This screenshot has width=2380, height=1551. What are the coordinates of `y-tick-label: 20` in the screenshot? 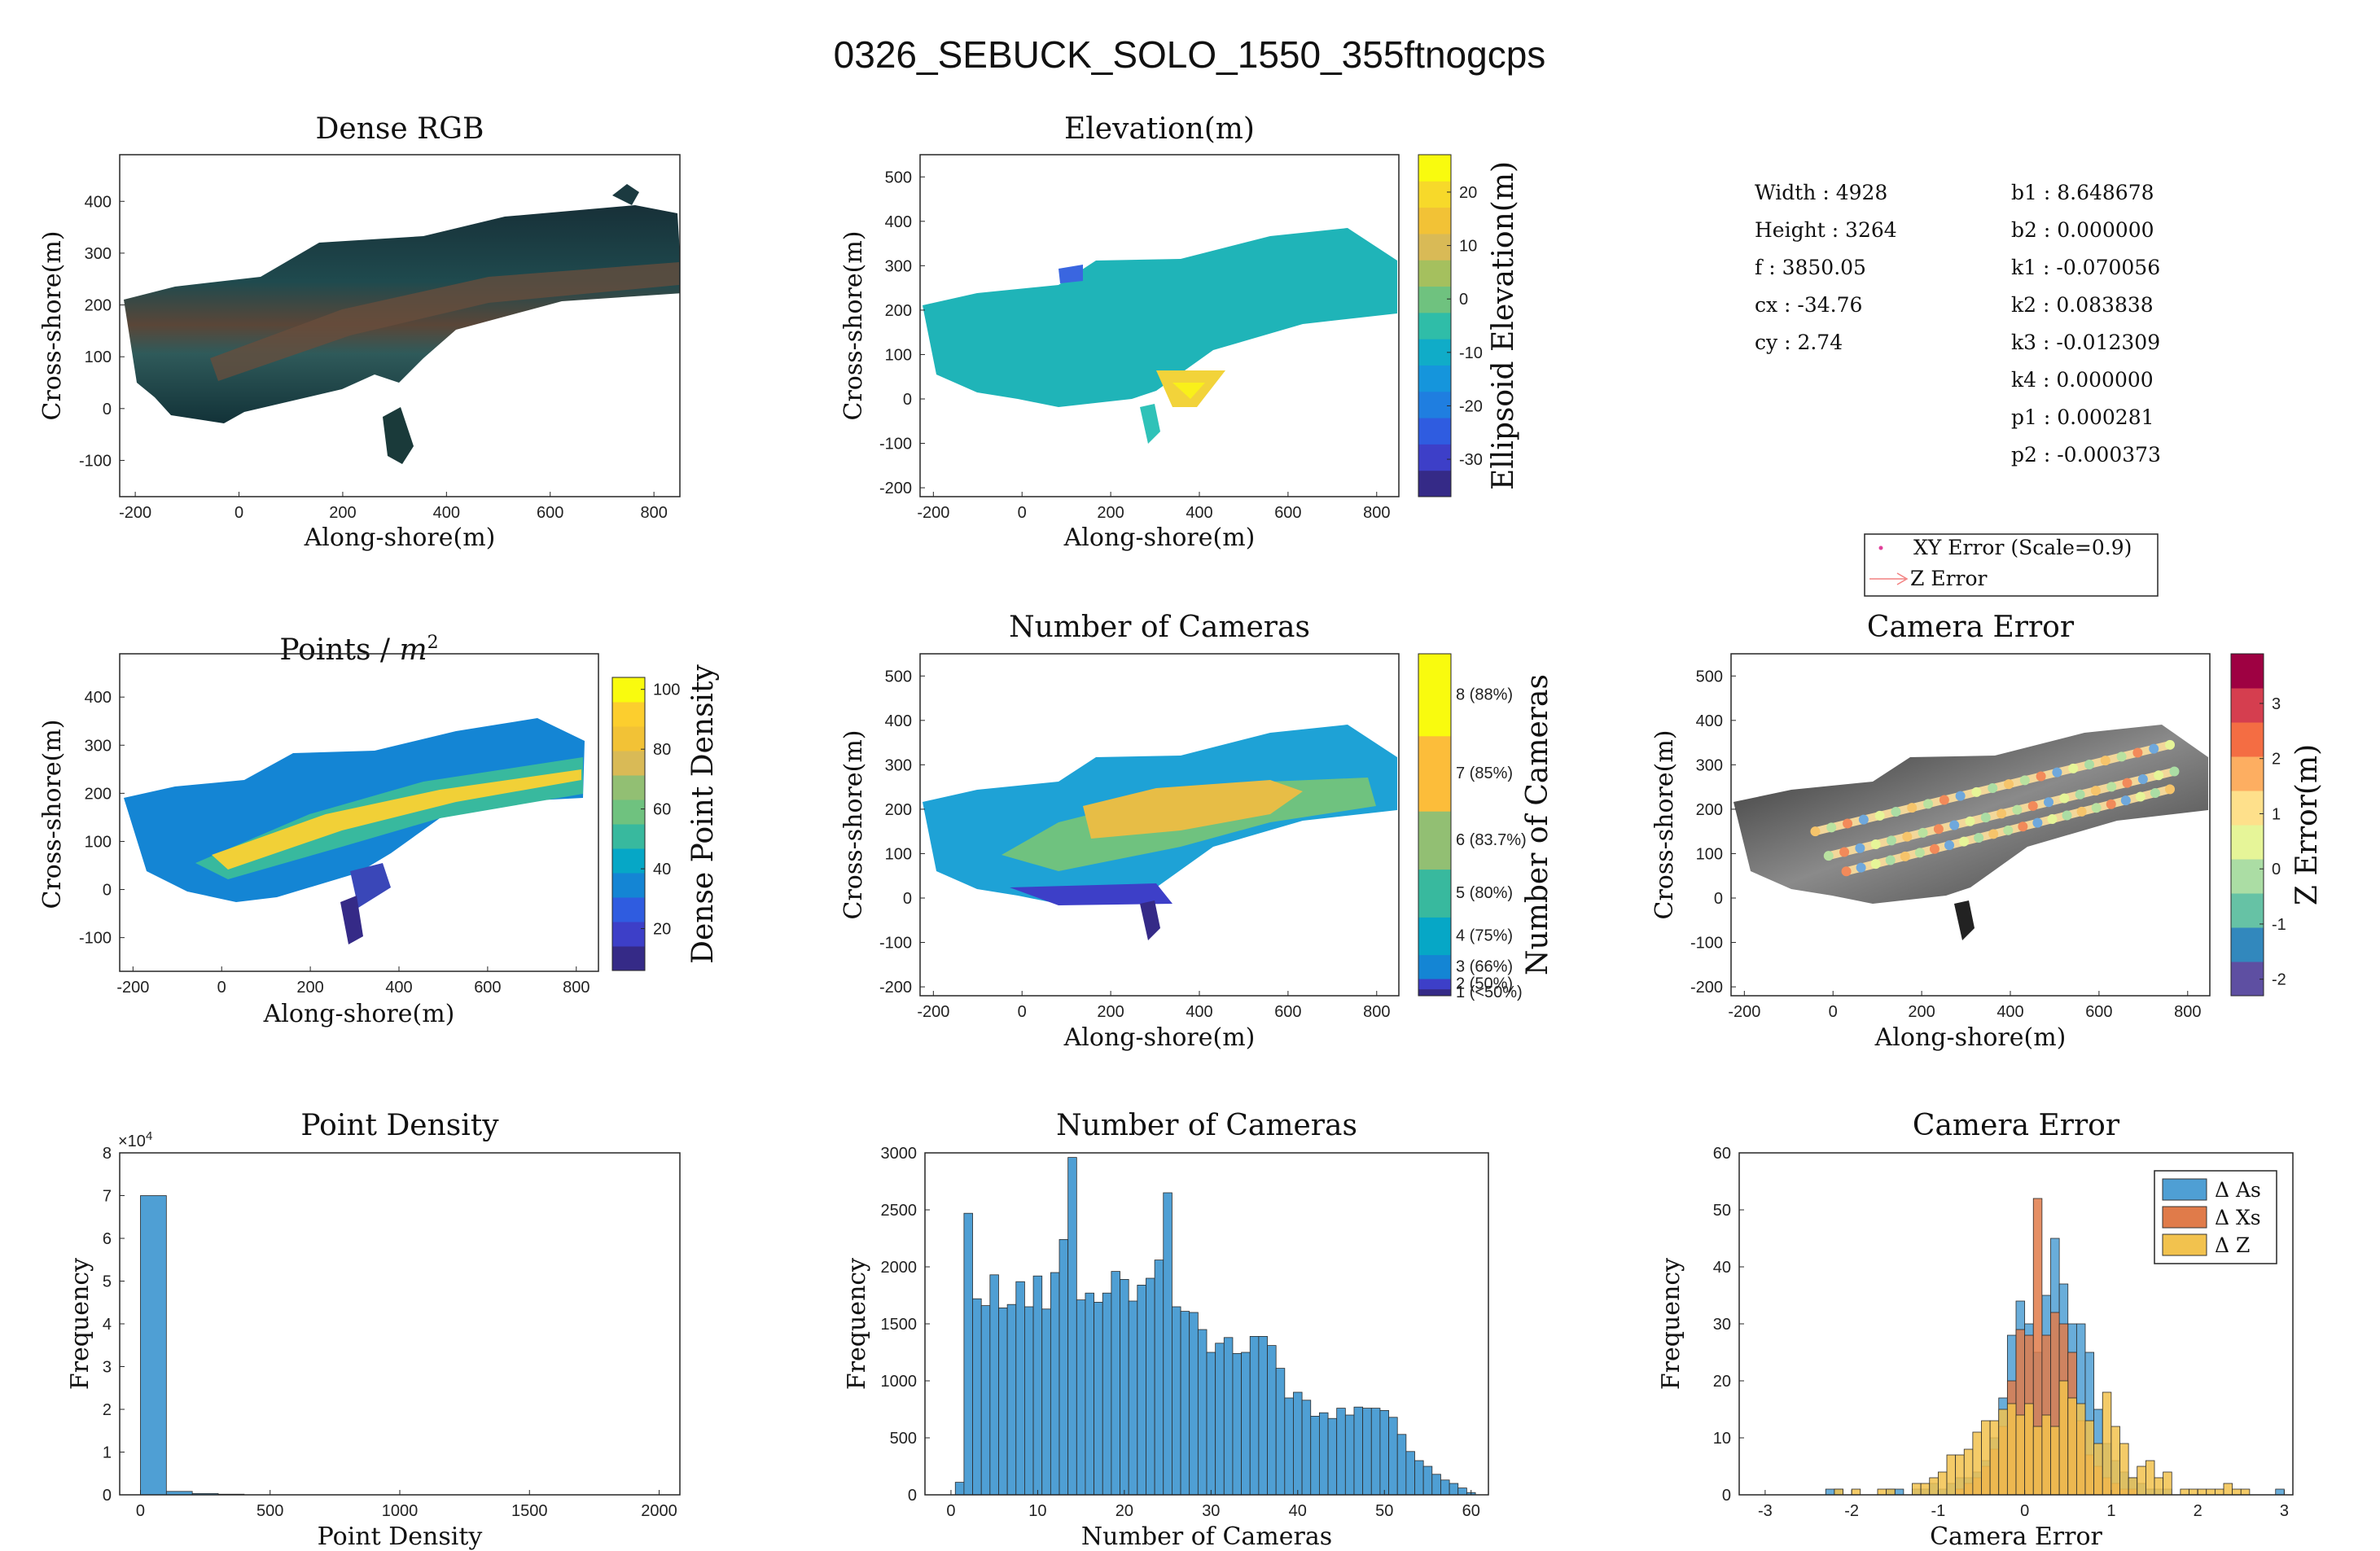 It's located at (1722, 1382).